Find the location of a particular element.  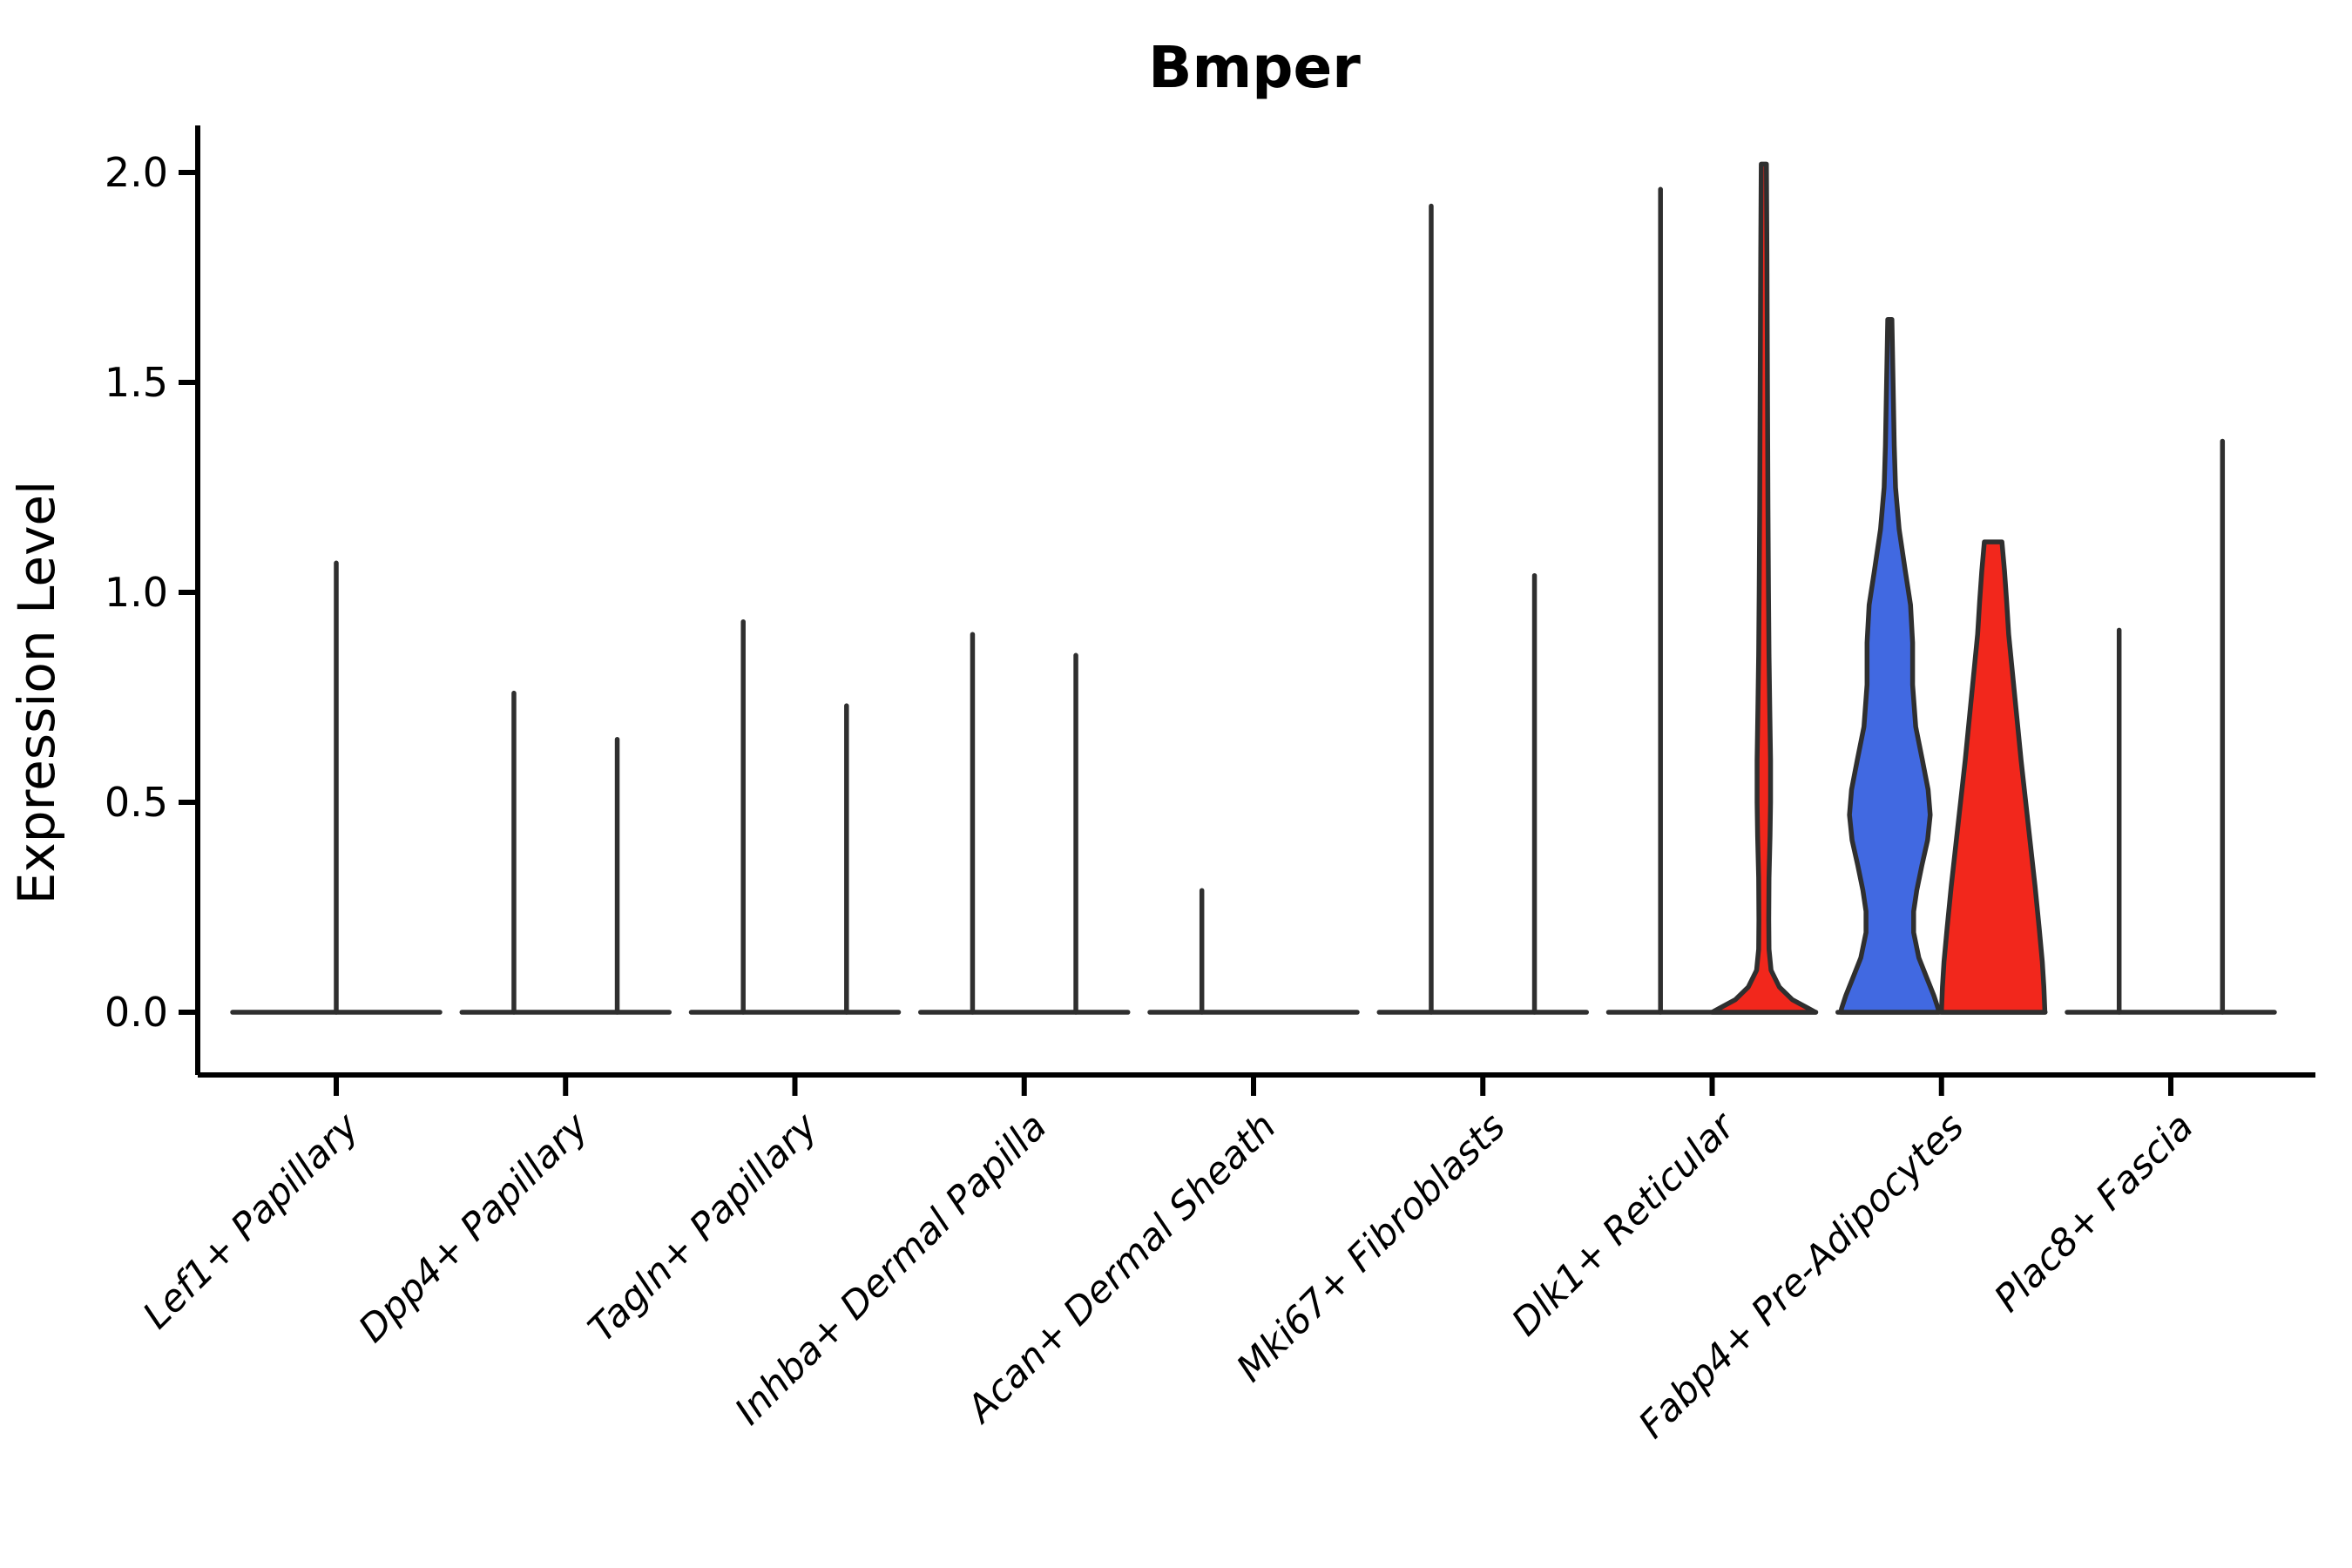

y-tick-label: 1.5 is located at coordinates (136, 383).